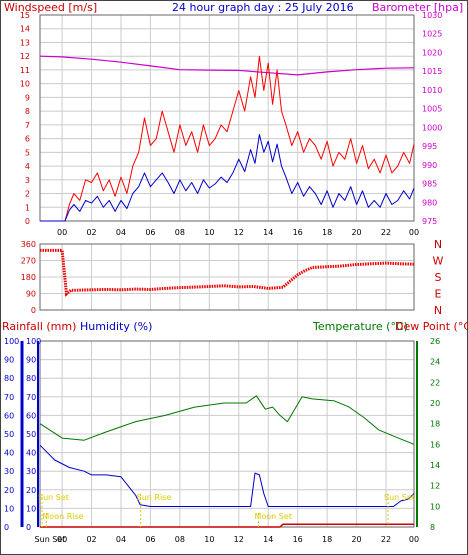 The image size is (468, 555). I want to click on rainfall-tick-label: 100, so click(11, 341).